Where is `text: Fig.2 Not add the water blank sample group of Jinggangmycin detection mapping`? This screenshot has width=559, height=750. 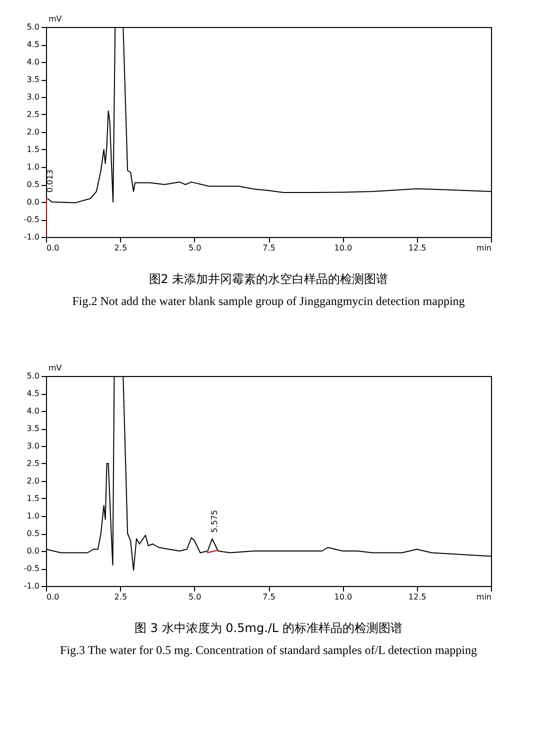 text: Fig.2 Not add the water blank sample group of Jinggangmycin detection mapping is located at coordinates (268, 301).